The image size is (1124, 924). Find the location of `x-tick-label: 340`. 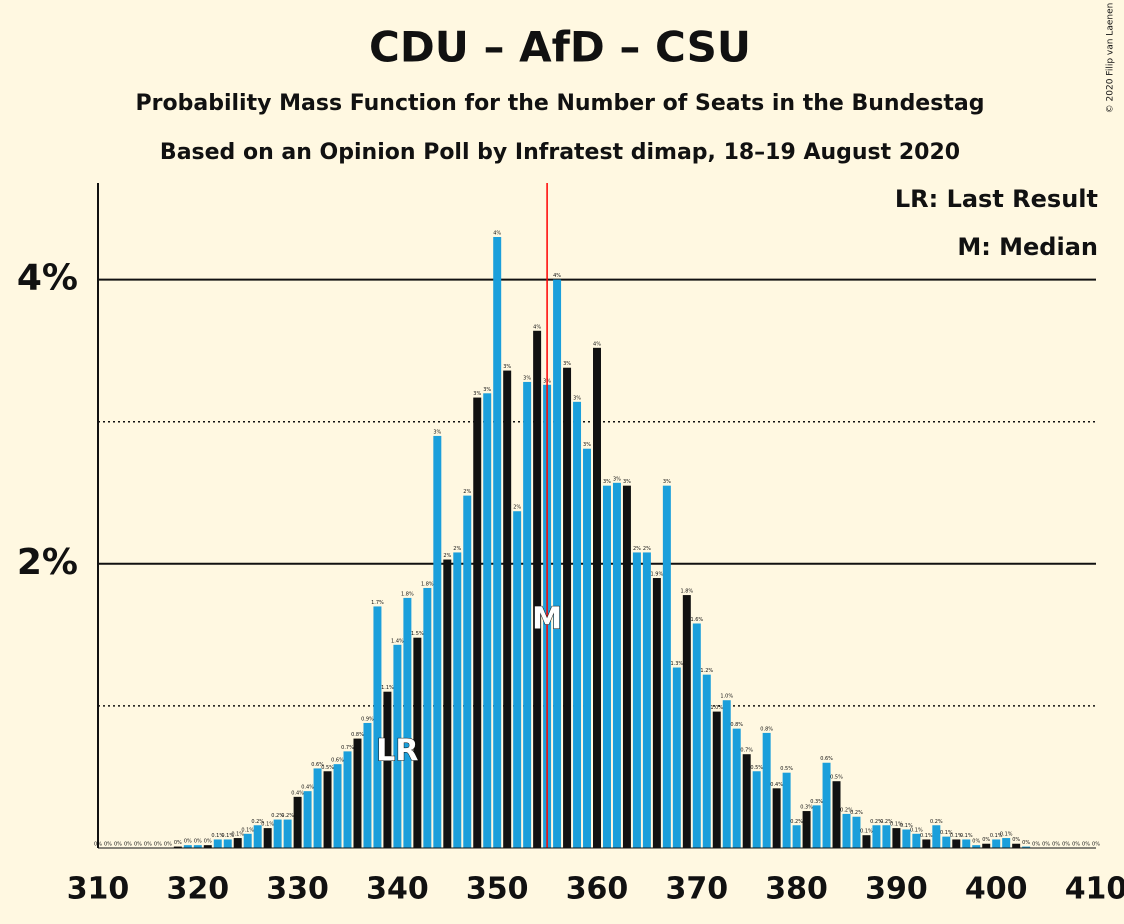

x-tick-label: 340 is located at coordinates (397, 889).